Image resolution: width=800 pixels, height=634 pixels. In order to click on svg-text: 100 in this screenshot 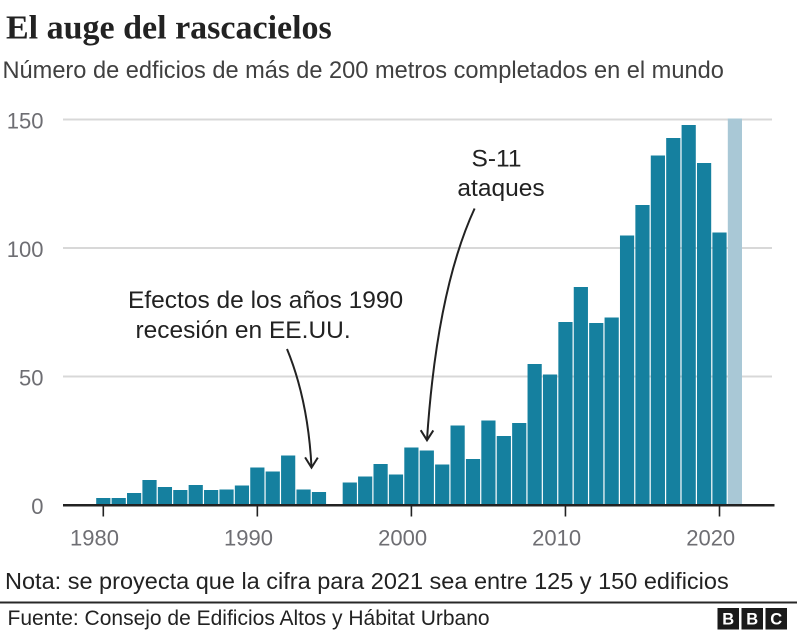, I will do `click(25, 249)`.